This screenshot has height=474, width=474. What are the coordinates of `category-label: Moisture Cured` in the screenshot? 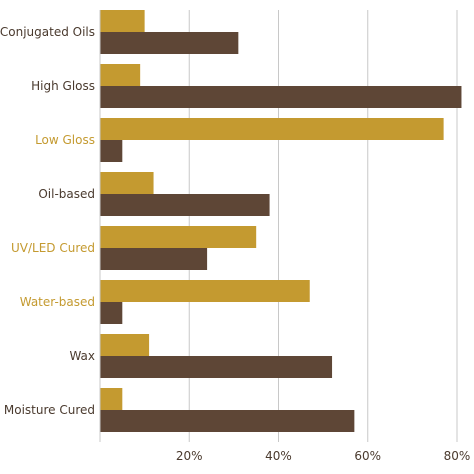 It's located at (49, 410).